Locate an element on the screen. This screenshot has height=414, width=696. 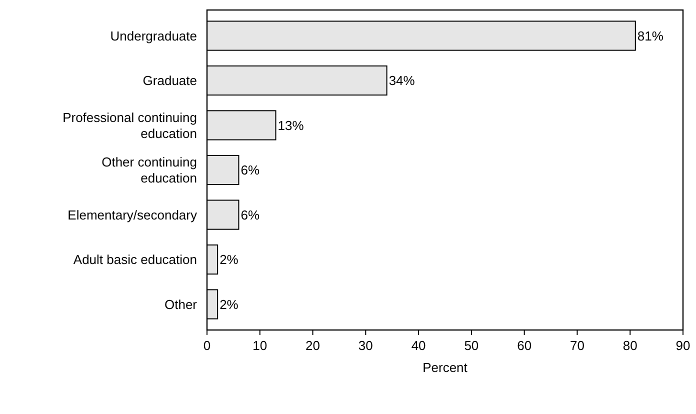
x-tick-label: 80 is located at coordinates (630, 345).